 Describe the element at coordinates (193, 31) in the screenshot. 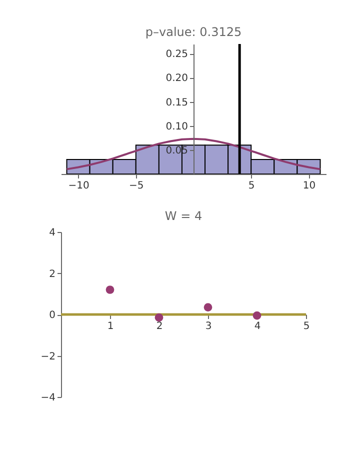

I see `chart-title: p–value: 0.3125` at that location.